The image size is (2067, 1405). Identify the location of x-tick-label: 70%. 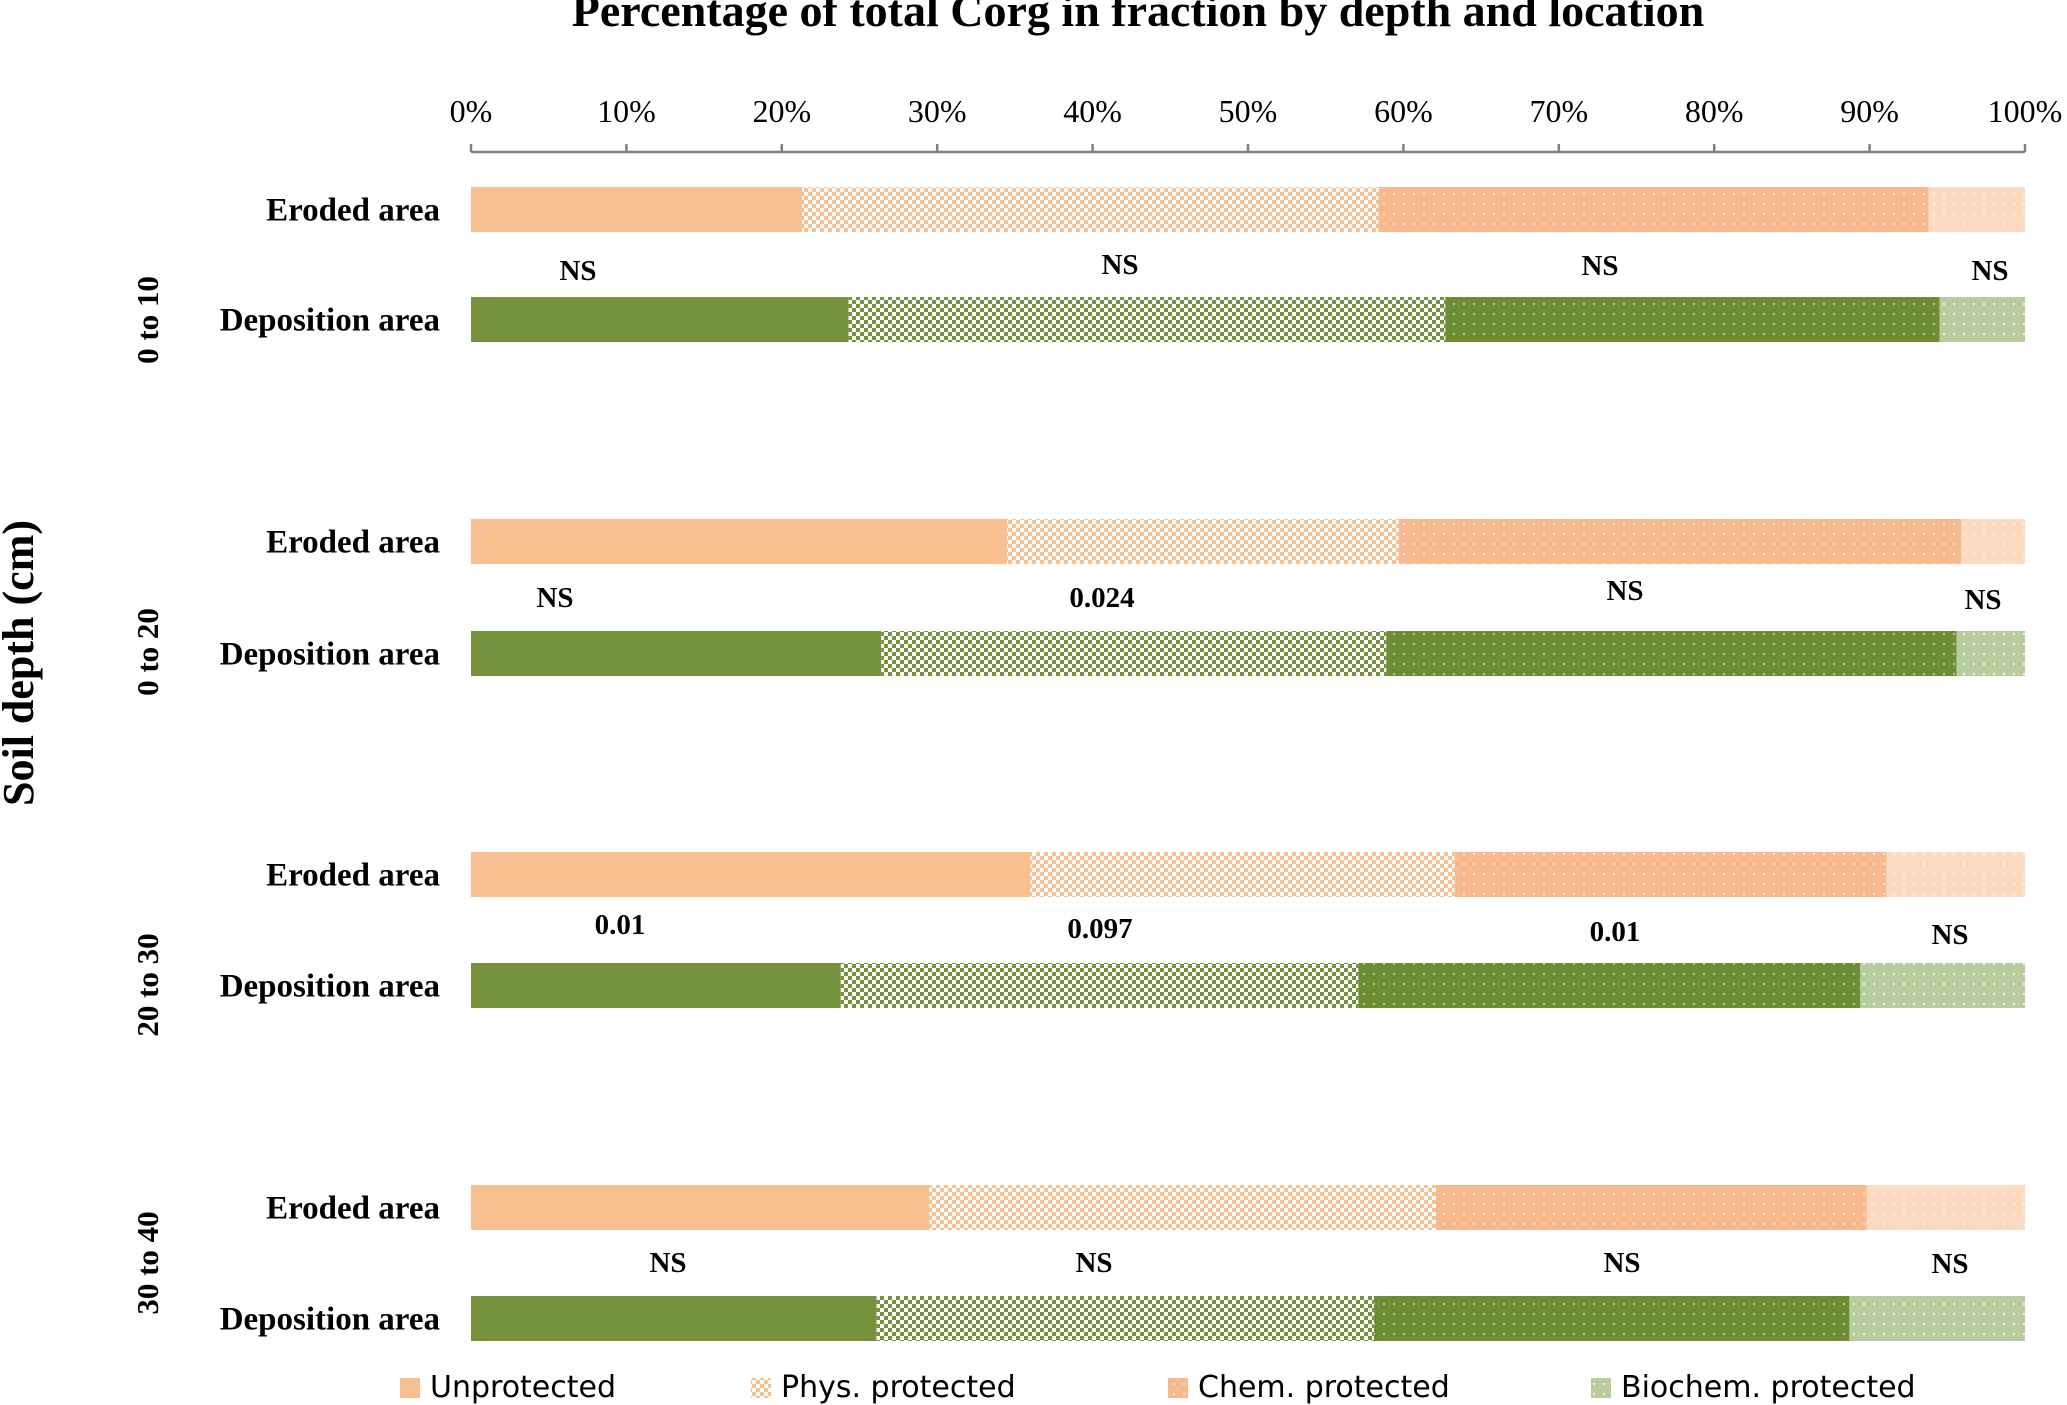
(1558, 111).